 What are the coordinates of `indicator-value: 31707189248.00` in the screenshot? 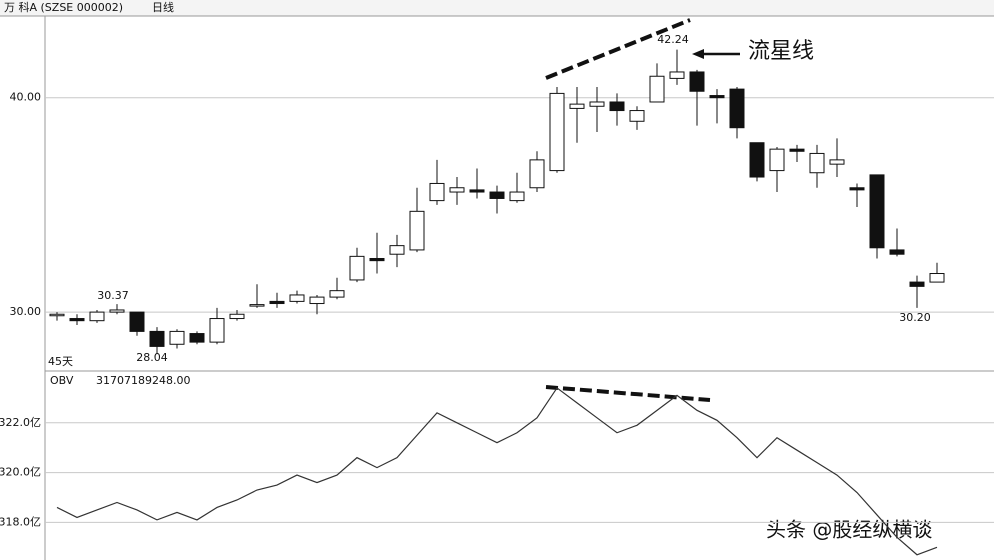 It's located at (143, 380).